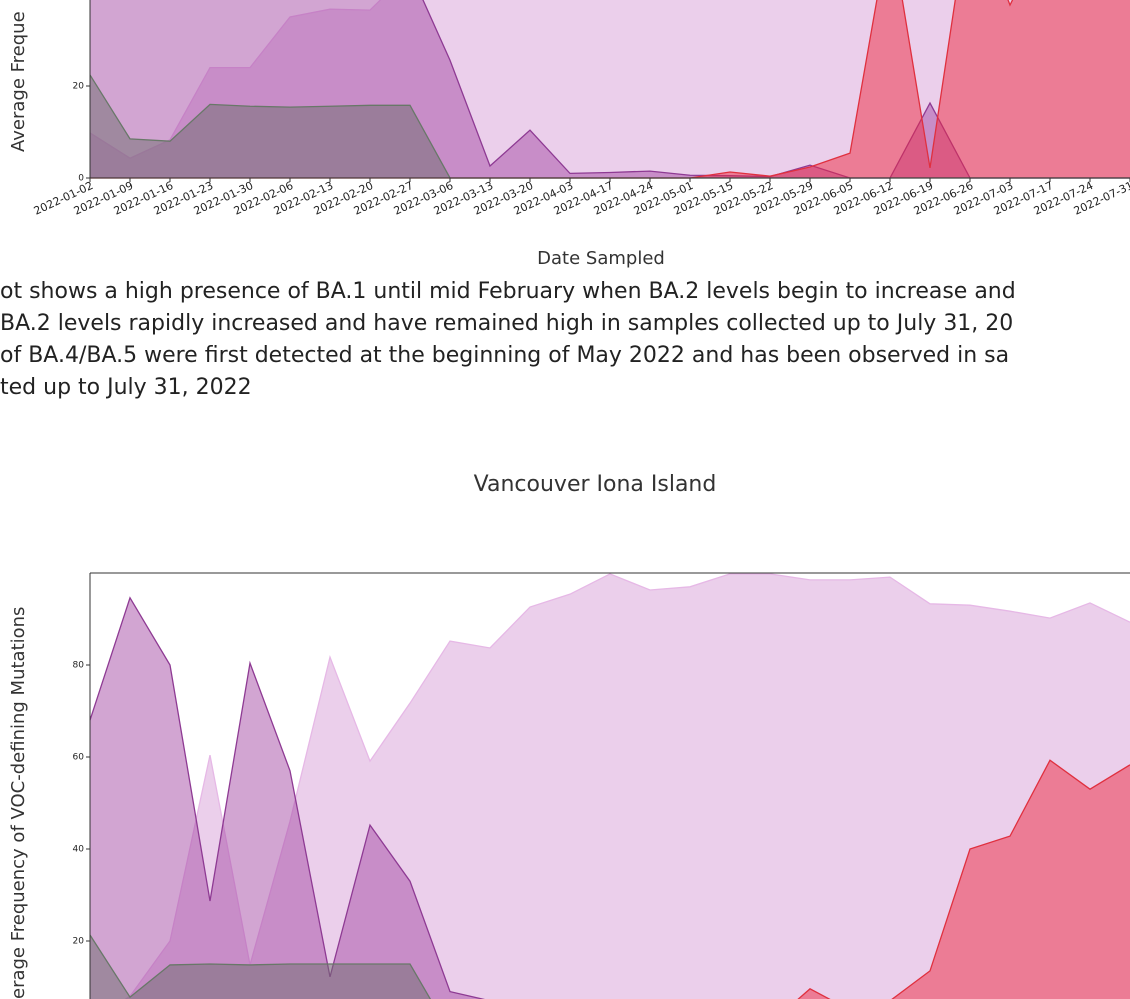 This screenshot has height=999, width=1130. Describe the element at coordinates (595, 484) in the screenshot. I see `chart-title: Vancouver Iona Island` at that location.